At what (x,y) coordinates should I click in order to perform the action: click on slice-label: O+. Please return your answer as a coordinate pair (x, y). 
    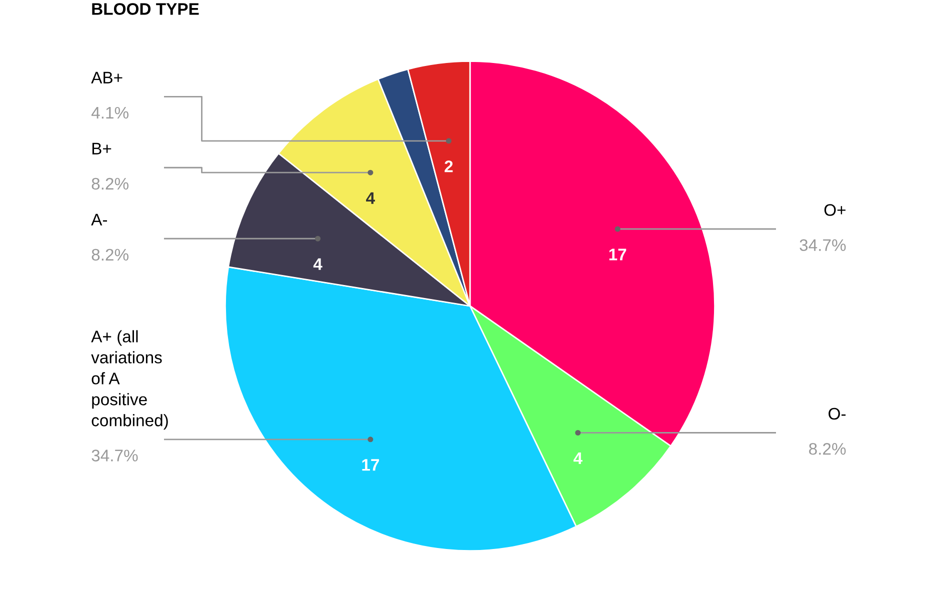
    Looking at the image, I should click on (835, 210).